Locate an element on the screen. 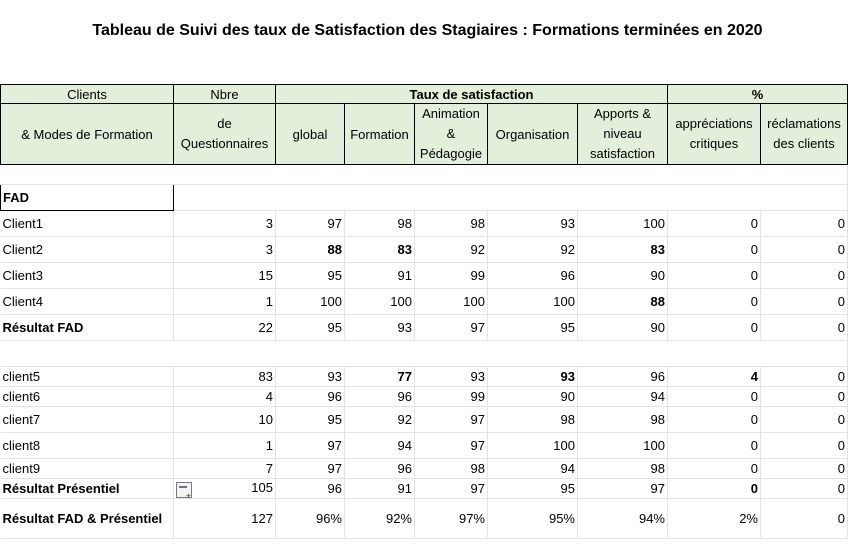 The height and width of the screenshot is (560, 855). cell-formation: 100 is located at coordinates (379, 301).